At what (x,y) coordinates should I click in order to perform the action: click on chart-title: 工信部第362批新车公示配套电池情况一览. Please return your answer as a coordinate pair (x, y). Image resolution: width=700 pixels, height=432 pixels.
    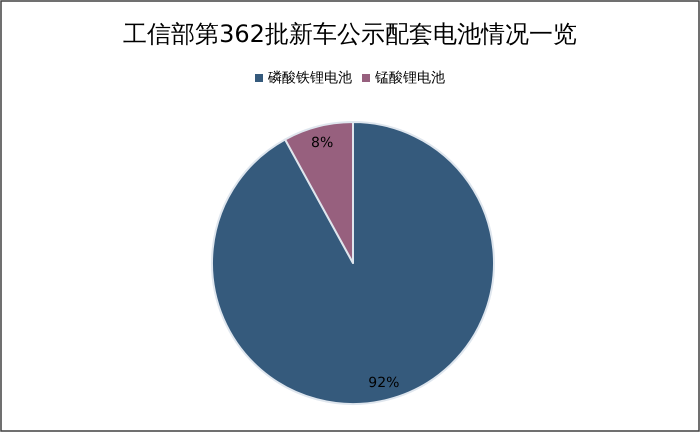
    Looking at the image, I should click on (350, 34).